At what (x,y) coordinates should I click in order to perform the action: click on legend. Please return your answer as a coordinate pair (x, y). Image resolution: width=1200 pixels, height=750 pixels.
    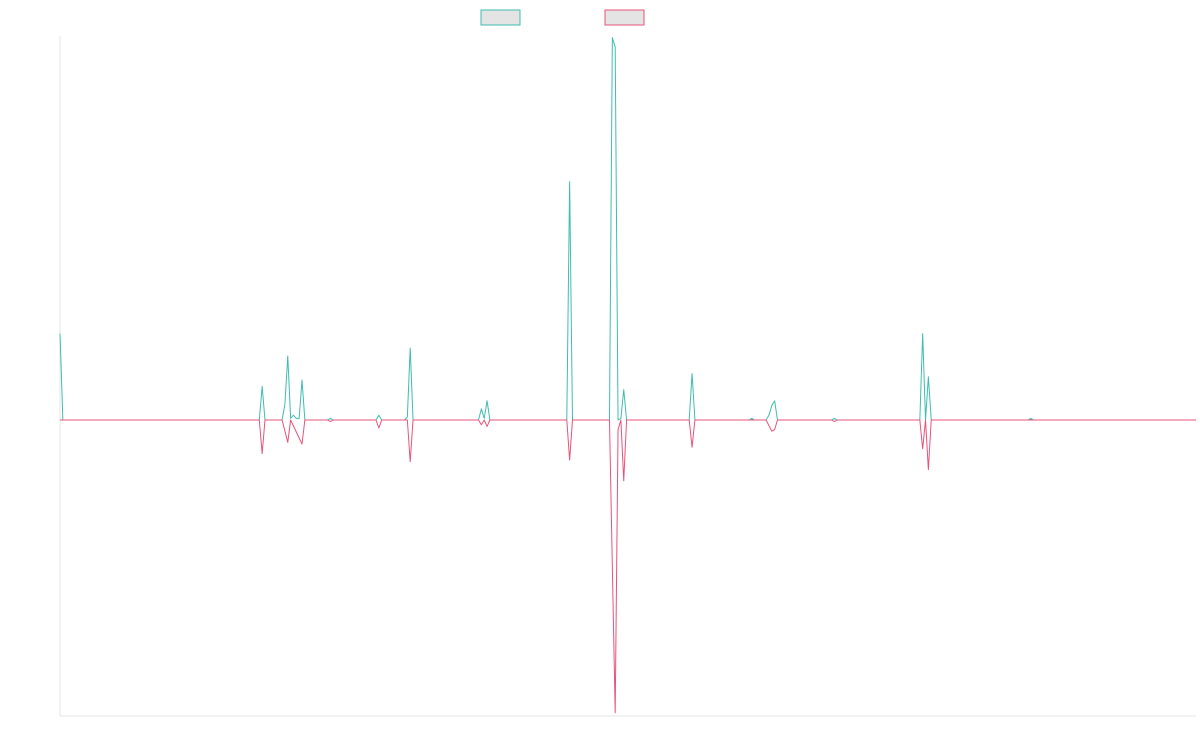
    Looking at the image, I should click on (562, 17).